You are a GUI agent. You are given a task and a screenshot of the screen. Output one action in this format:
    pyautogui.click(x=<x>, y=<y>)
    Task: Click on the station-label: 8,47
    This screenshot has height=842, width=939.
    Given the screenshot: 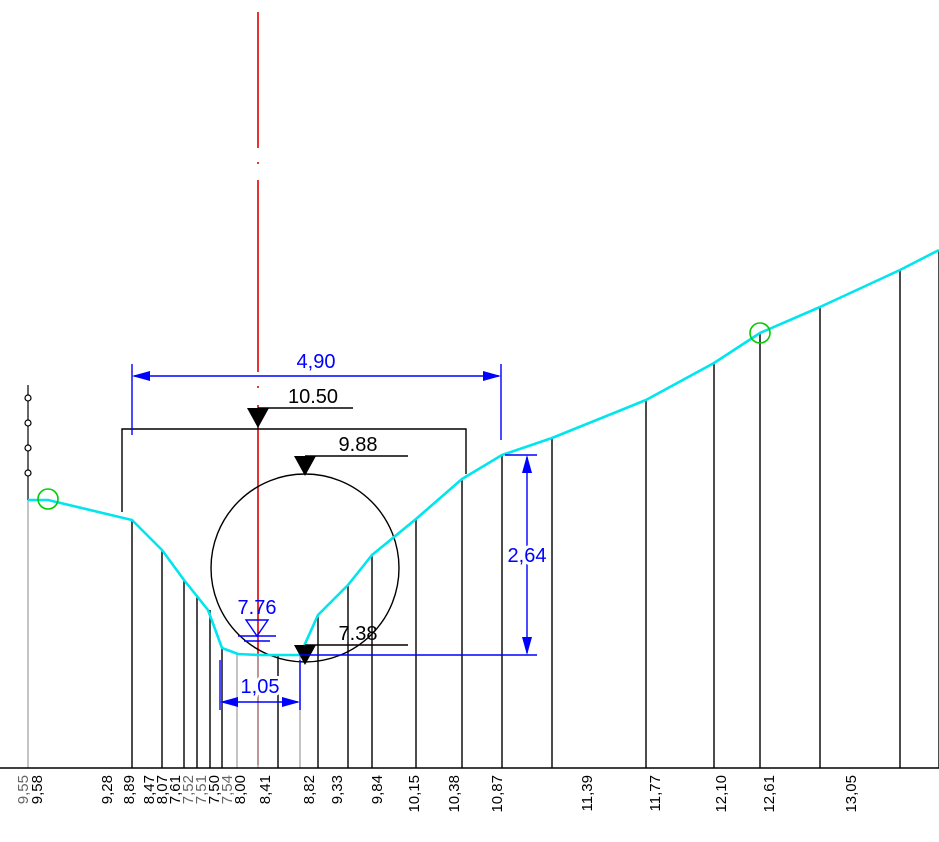 What is the action you would take?
    pyautogui.click(x=149, y=789)
    